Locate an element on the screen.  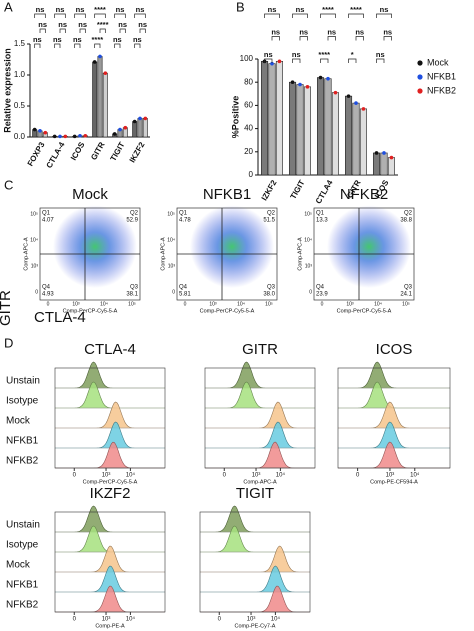
legend-label: NFKB1 is located at coordinates (441, 76).